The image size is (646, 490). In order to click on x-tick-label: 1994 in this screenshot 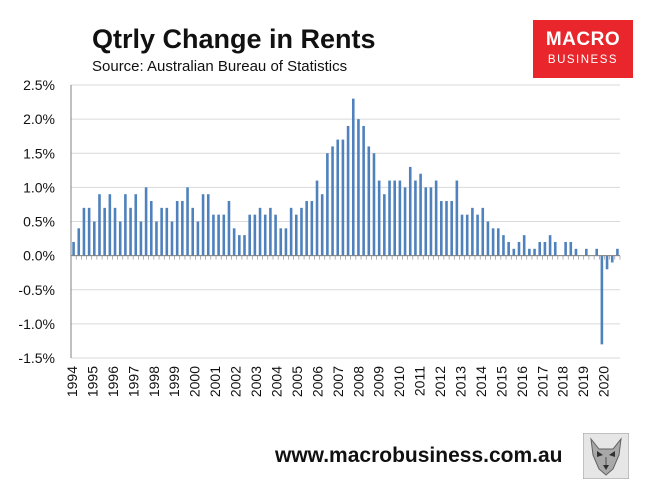, I will do `click(72, 381)`.